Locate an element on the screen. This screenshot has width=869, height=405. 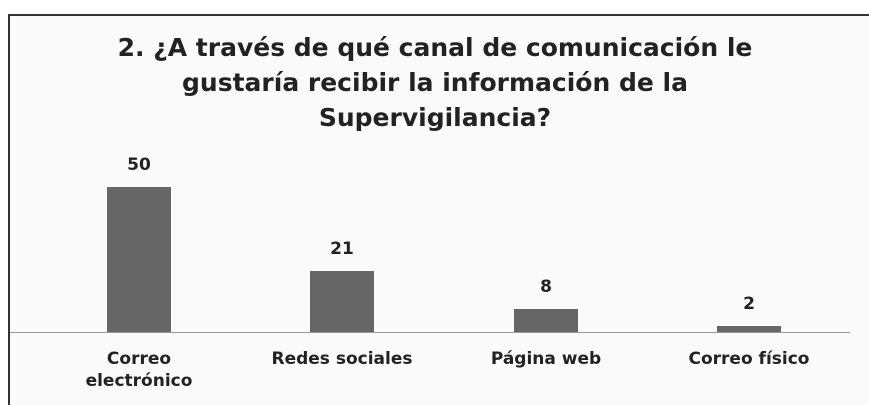
data-label: 50 is located at coordinates (139, 165).